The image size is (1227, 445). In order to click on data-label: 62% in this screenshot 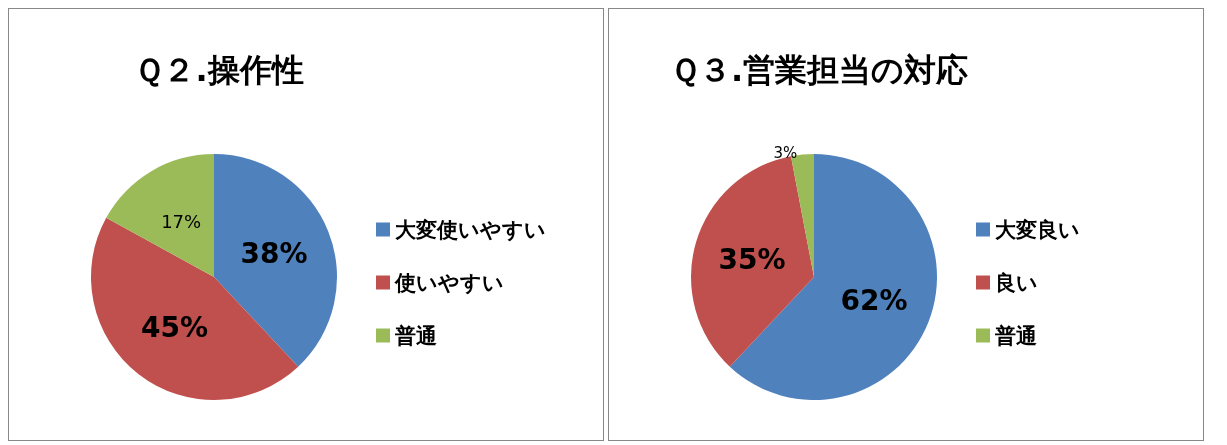, I will do `click(874, 301)`.